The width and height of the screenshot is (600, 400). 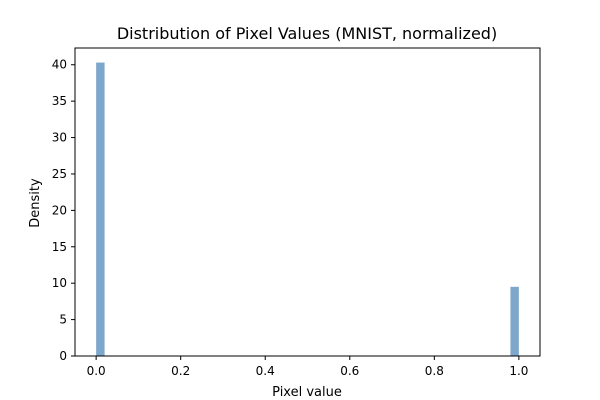 I want to click on y-axis-label: Density, so click(x=35, y=203).